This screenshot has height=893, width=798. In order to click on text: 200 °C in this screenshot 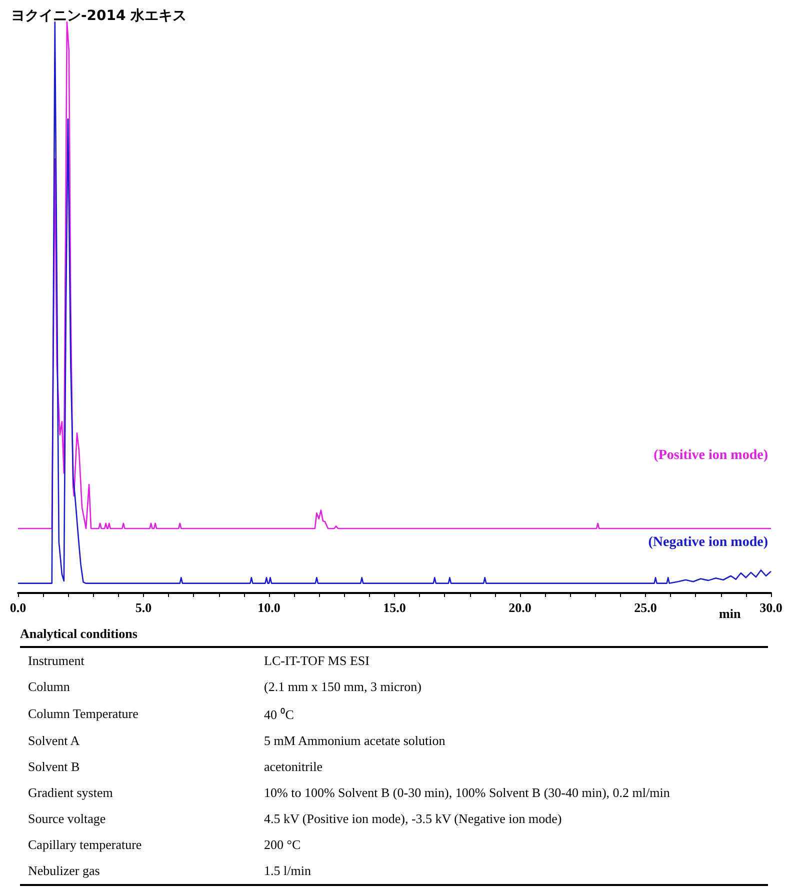, I will do `click(283, 845)`.